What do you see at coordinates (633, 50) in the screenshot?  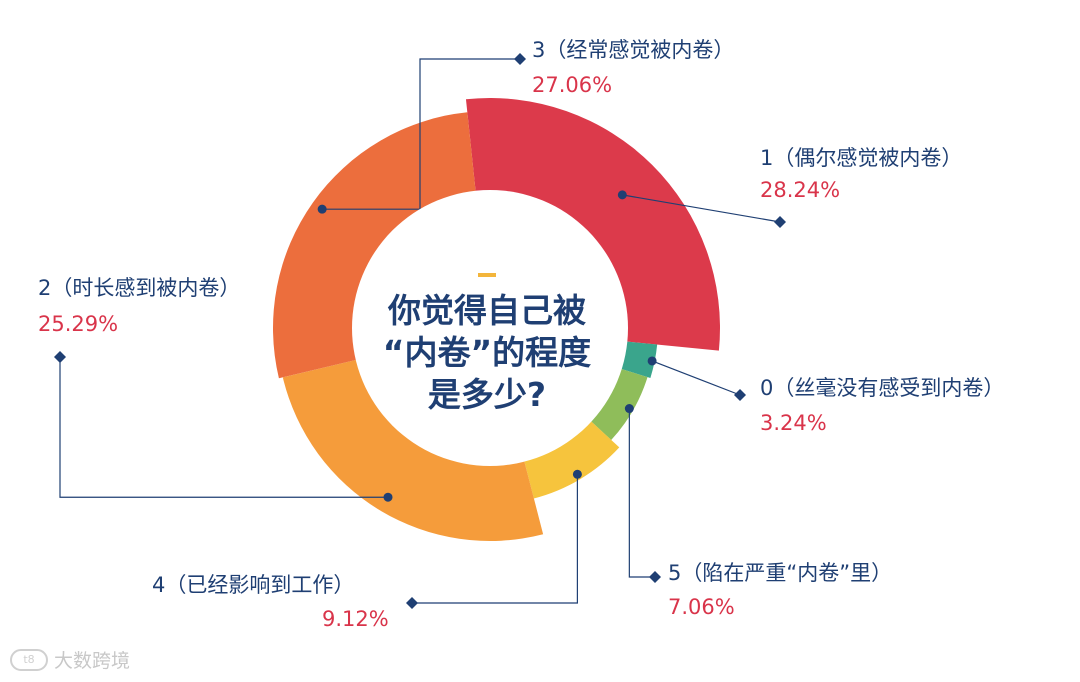 I see `label-3-name: 3（经常感觉被内卷）` at bounding box center [633, 50].